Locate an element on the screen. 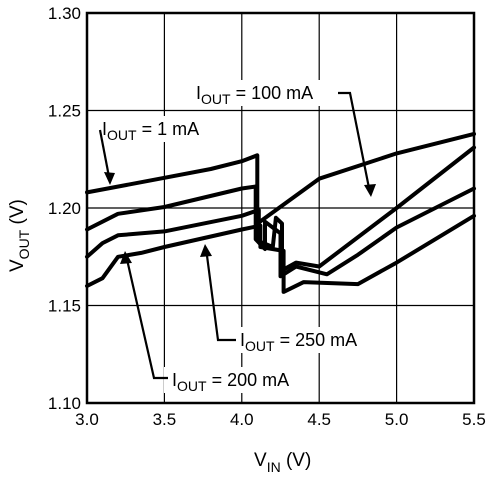 This screenshot has height=480, width=490. annotation-iout-1ma: IOUT = 1 mA is located at coordinates (156, 150).